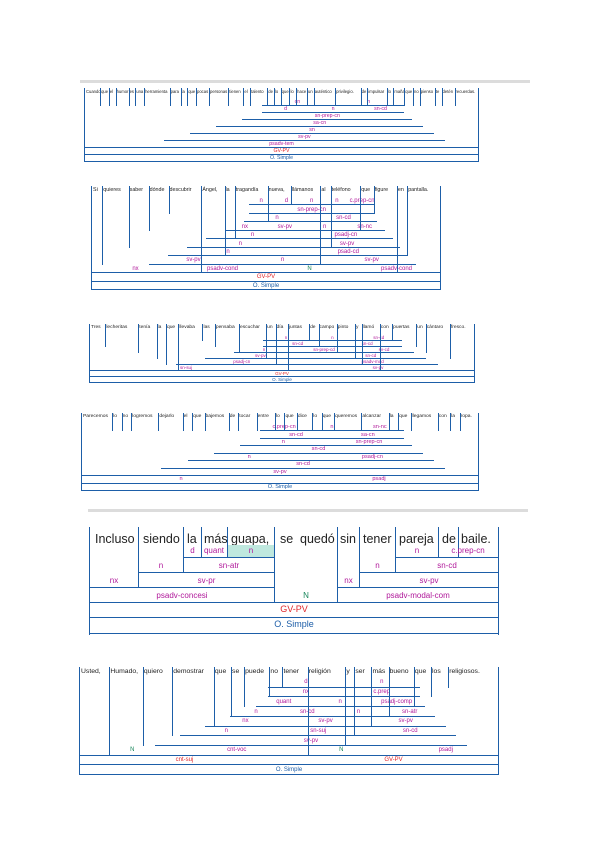 This screenshot has width=599, height=848. Describe the element at coordinates (142, 416) in the screenshot. I see `word: logremos` at that location.